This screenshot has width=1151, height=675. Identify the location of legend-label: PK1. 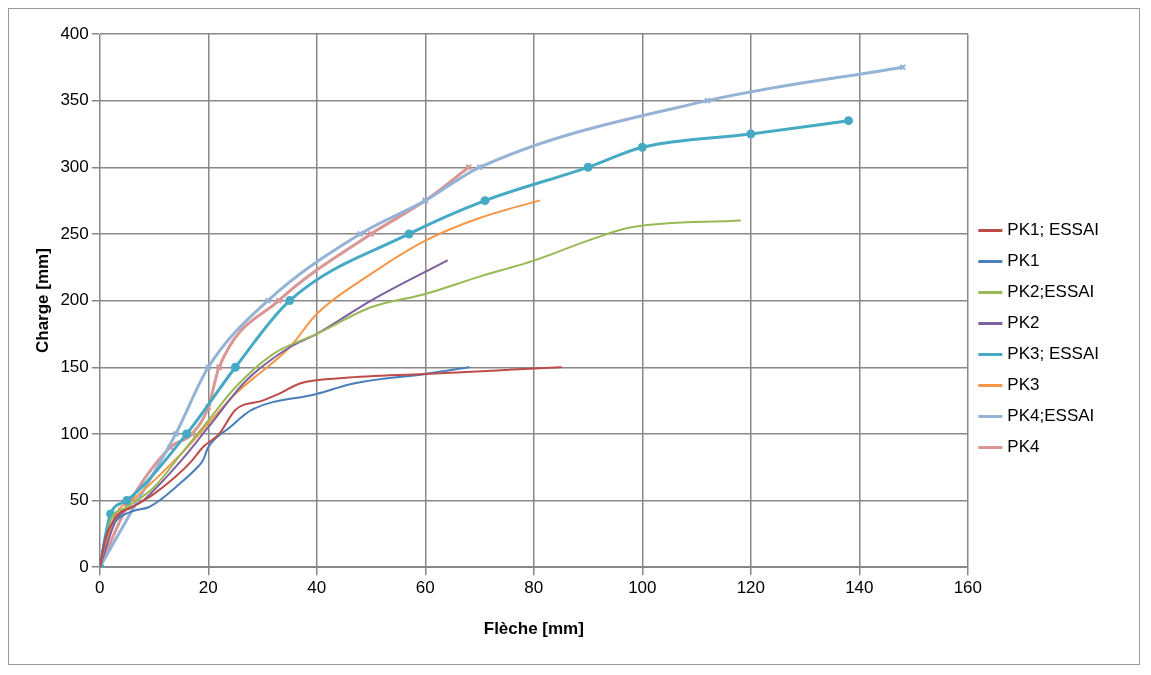
(1023, 261).